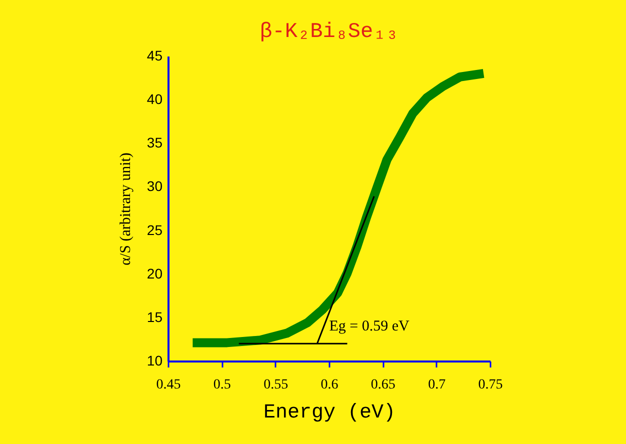 The image size is (626, 444). What do you see at coordinates (154, 230) in the screenshot?
I see `y-tick-label: 25` at bounding box center [154, 230].